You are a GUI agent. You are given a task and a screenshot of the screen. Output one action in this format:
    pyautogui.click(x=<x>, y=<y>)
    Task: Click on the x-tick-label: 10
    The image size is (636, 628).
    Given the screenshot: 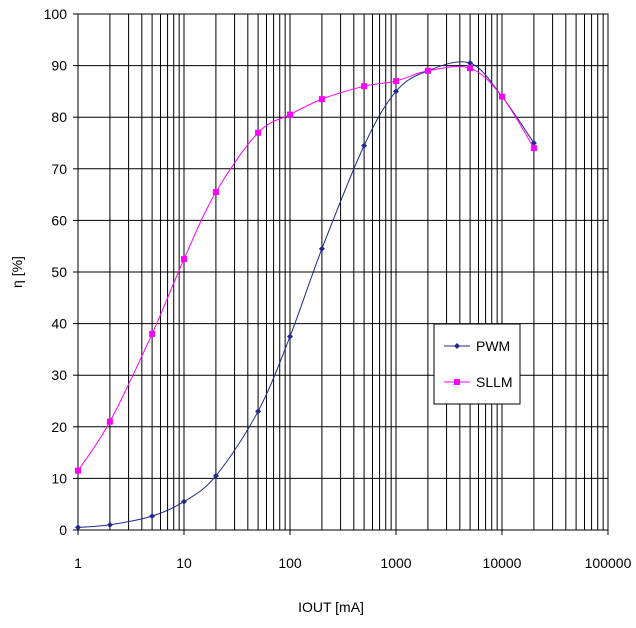 What is the action you would take?
    pyautogui.click(x=184, y=563)
    